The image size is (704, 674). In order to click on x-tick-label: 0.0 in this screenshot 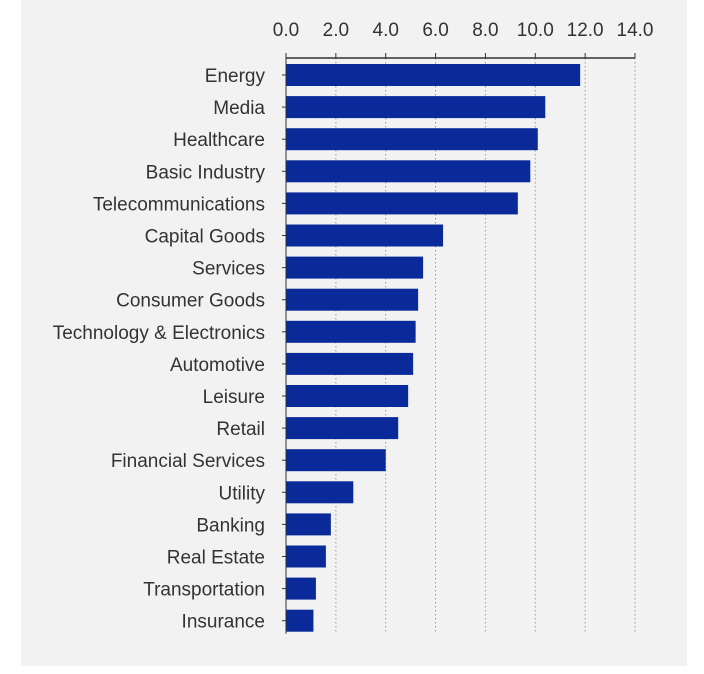, I will do `click(286, 30)`.